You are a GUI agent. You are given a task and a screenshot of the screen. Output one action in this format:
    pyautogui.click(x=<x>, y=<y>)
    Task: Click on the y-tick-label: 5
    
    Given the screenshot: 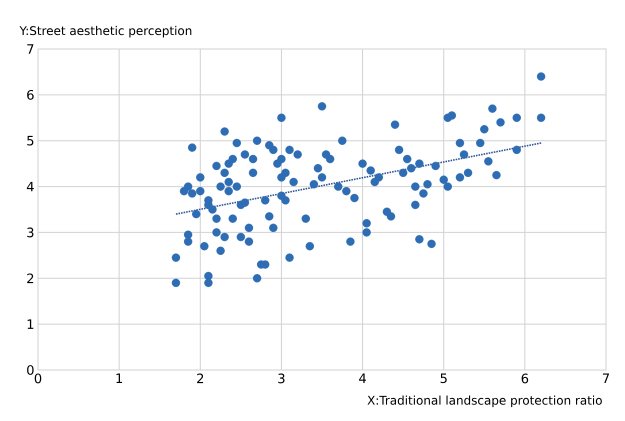 What is the action you would take?
    pyautogui.click(x=30, y=141)
    